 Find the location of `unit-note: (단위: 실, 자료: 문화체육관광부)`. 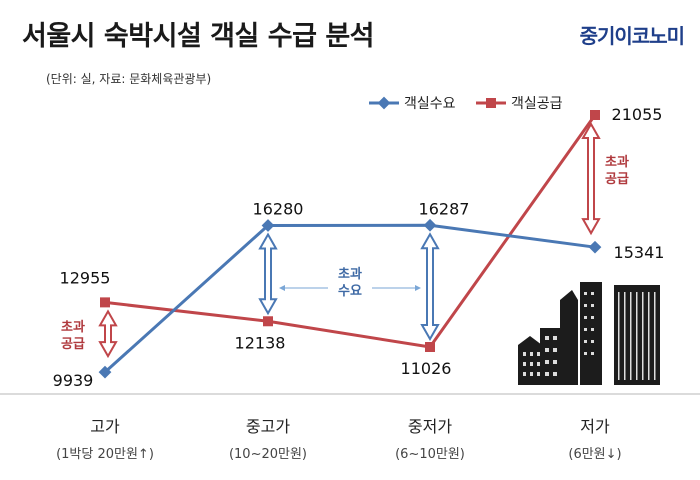

unit-note: (단위: 실, 자료: 문화체육관광부) is located at coordinates (129, 79).